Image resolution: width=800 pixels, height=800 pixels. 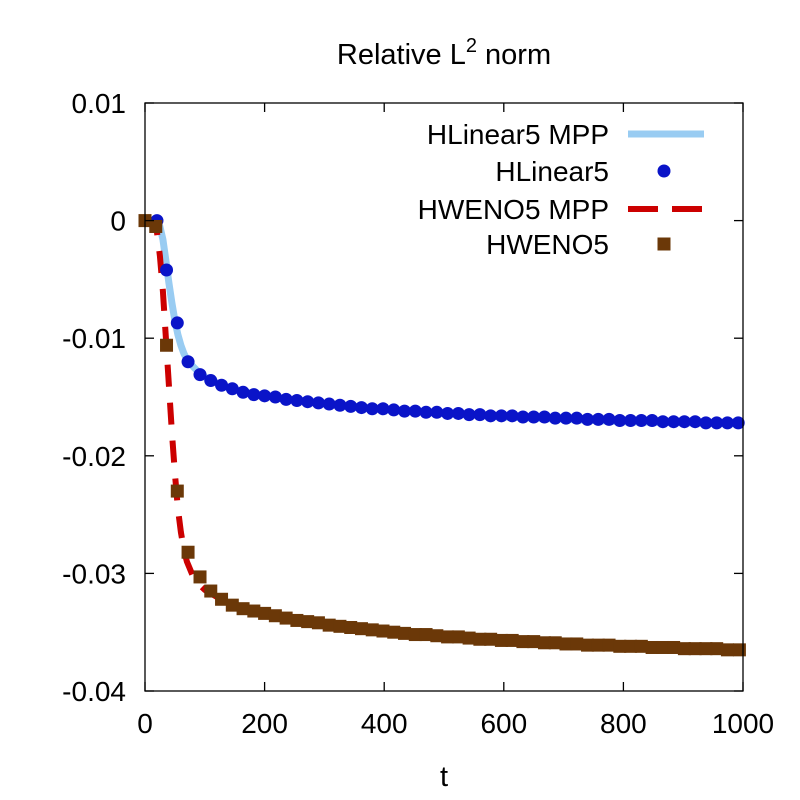 What do you see at coordinates (145, 723) in the screenshot?
I see `x-tick-label: 0` at bounding box center [145, 723].